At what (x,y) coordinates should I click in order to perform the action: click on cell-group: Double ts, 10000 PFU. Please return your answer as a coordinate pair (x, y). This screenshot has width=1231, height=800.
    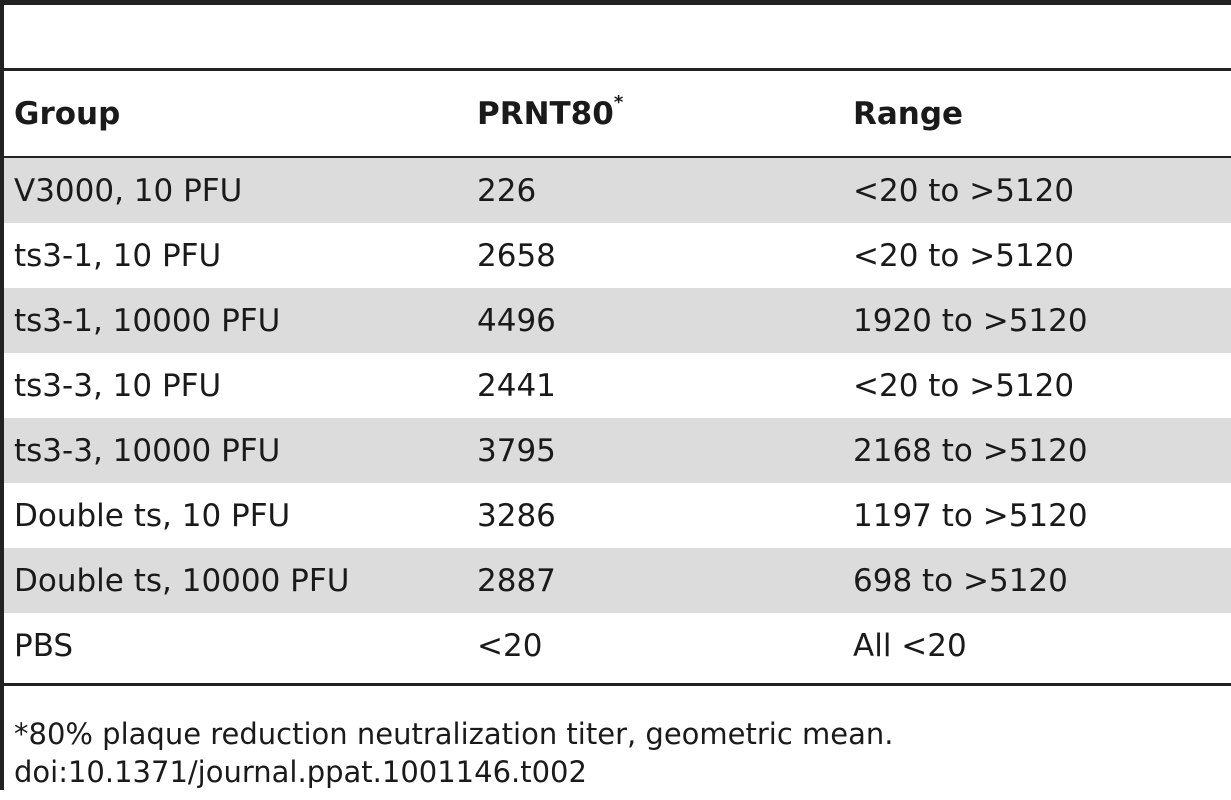
    Looking at the image, I should click on (240, 580).